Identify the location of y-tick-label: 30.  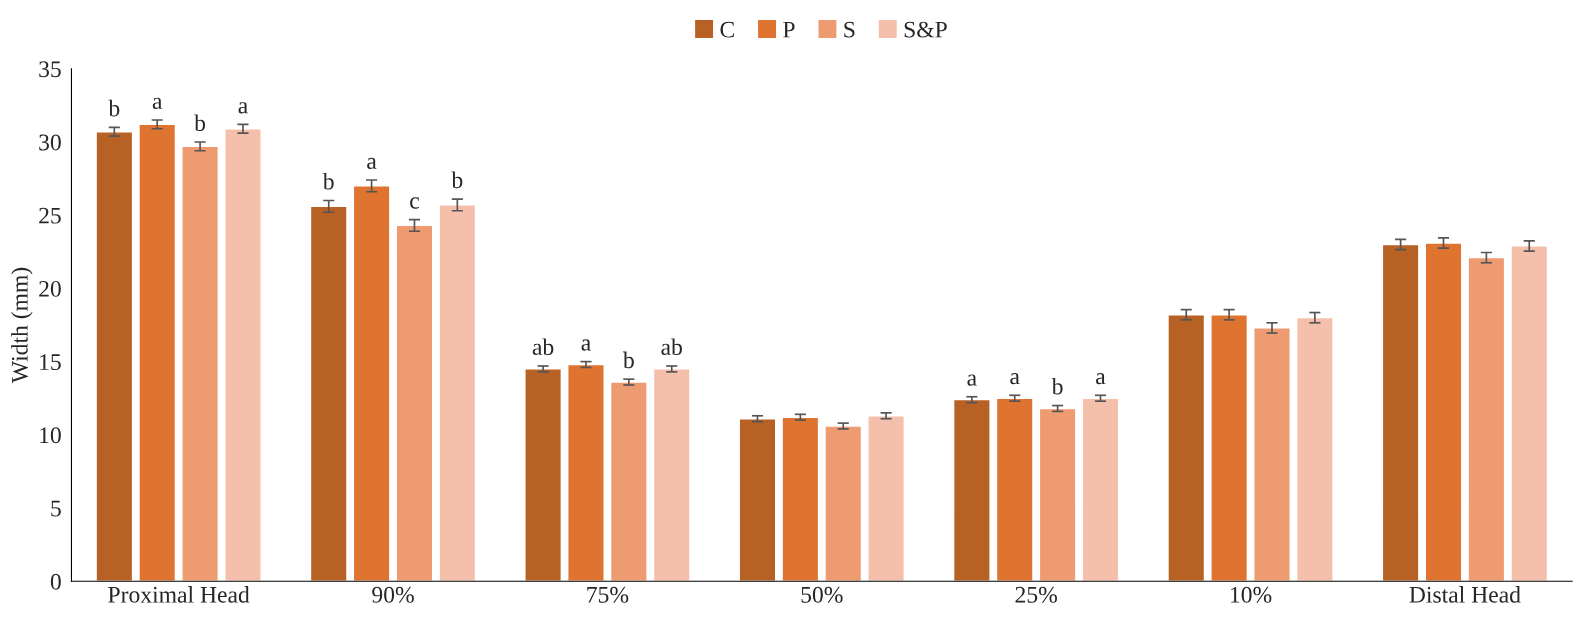
(50, 142).